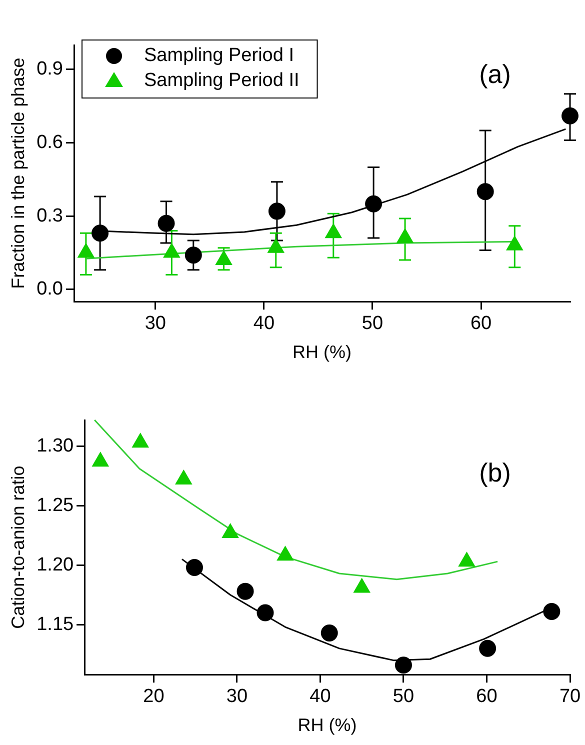 The width and height of the screenshot is (585, 745). What do you see at coordinates (18, 173) in the screenshot?
I see `y-axis-title: Fraction in the particle phase` at bounding box center [18, 173].